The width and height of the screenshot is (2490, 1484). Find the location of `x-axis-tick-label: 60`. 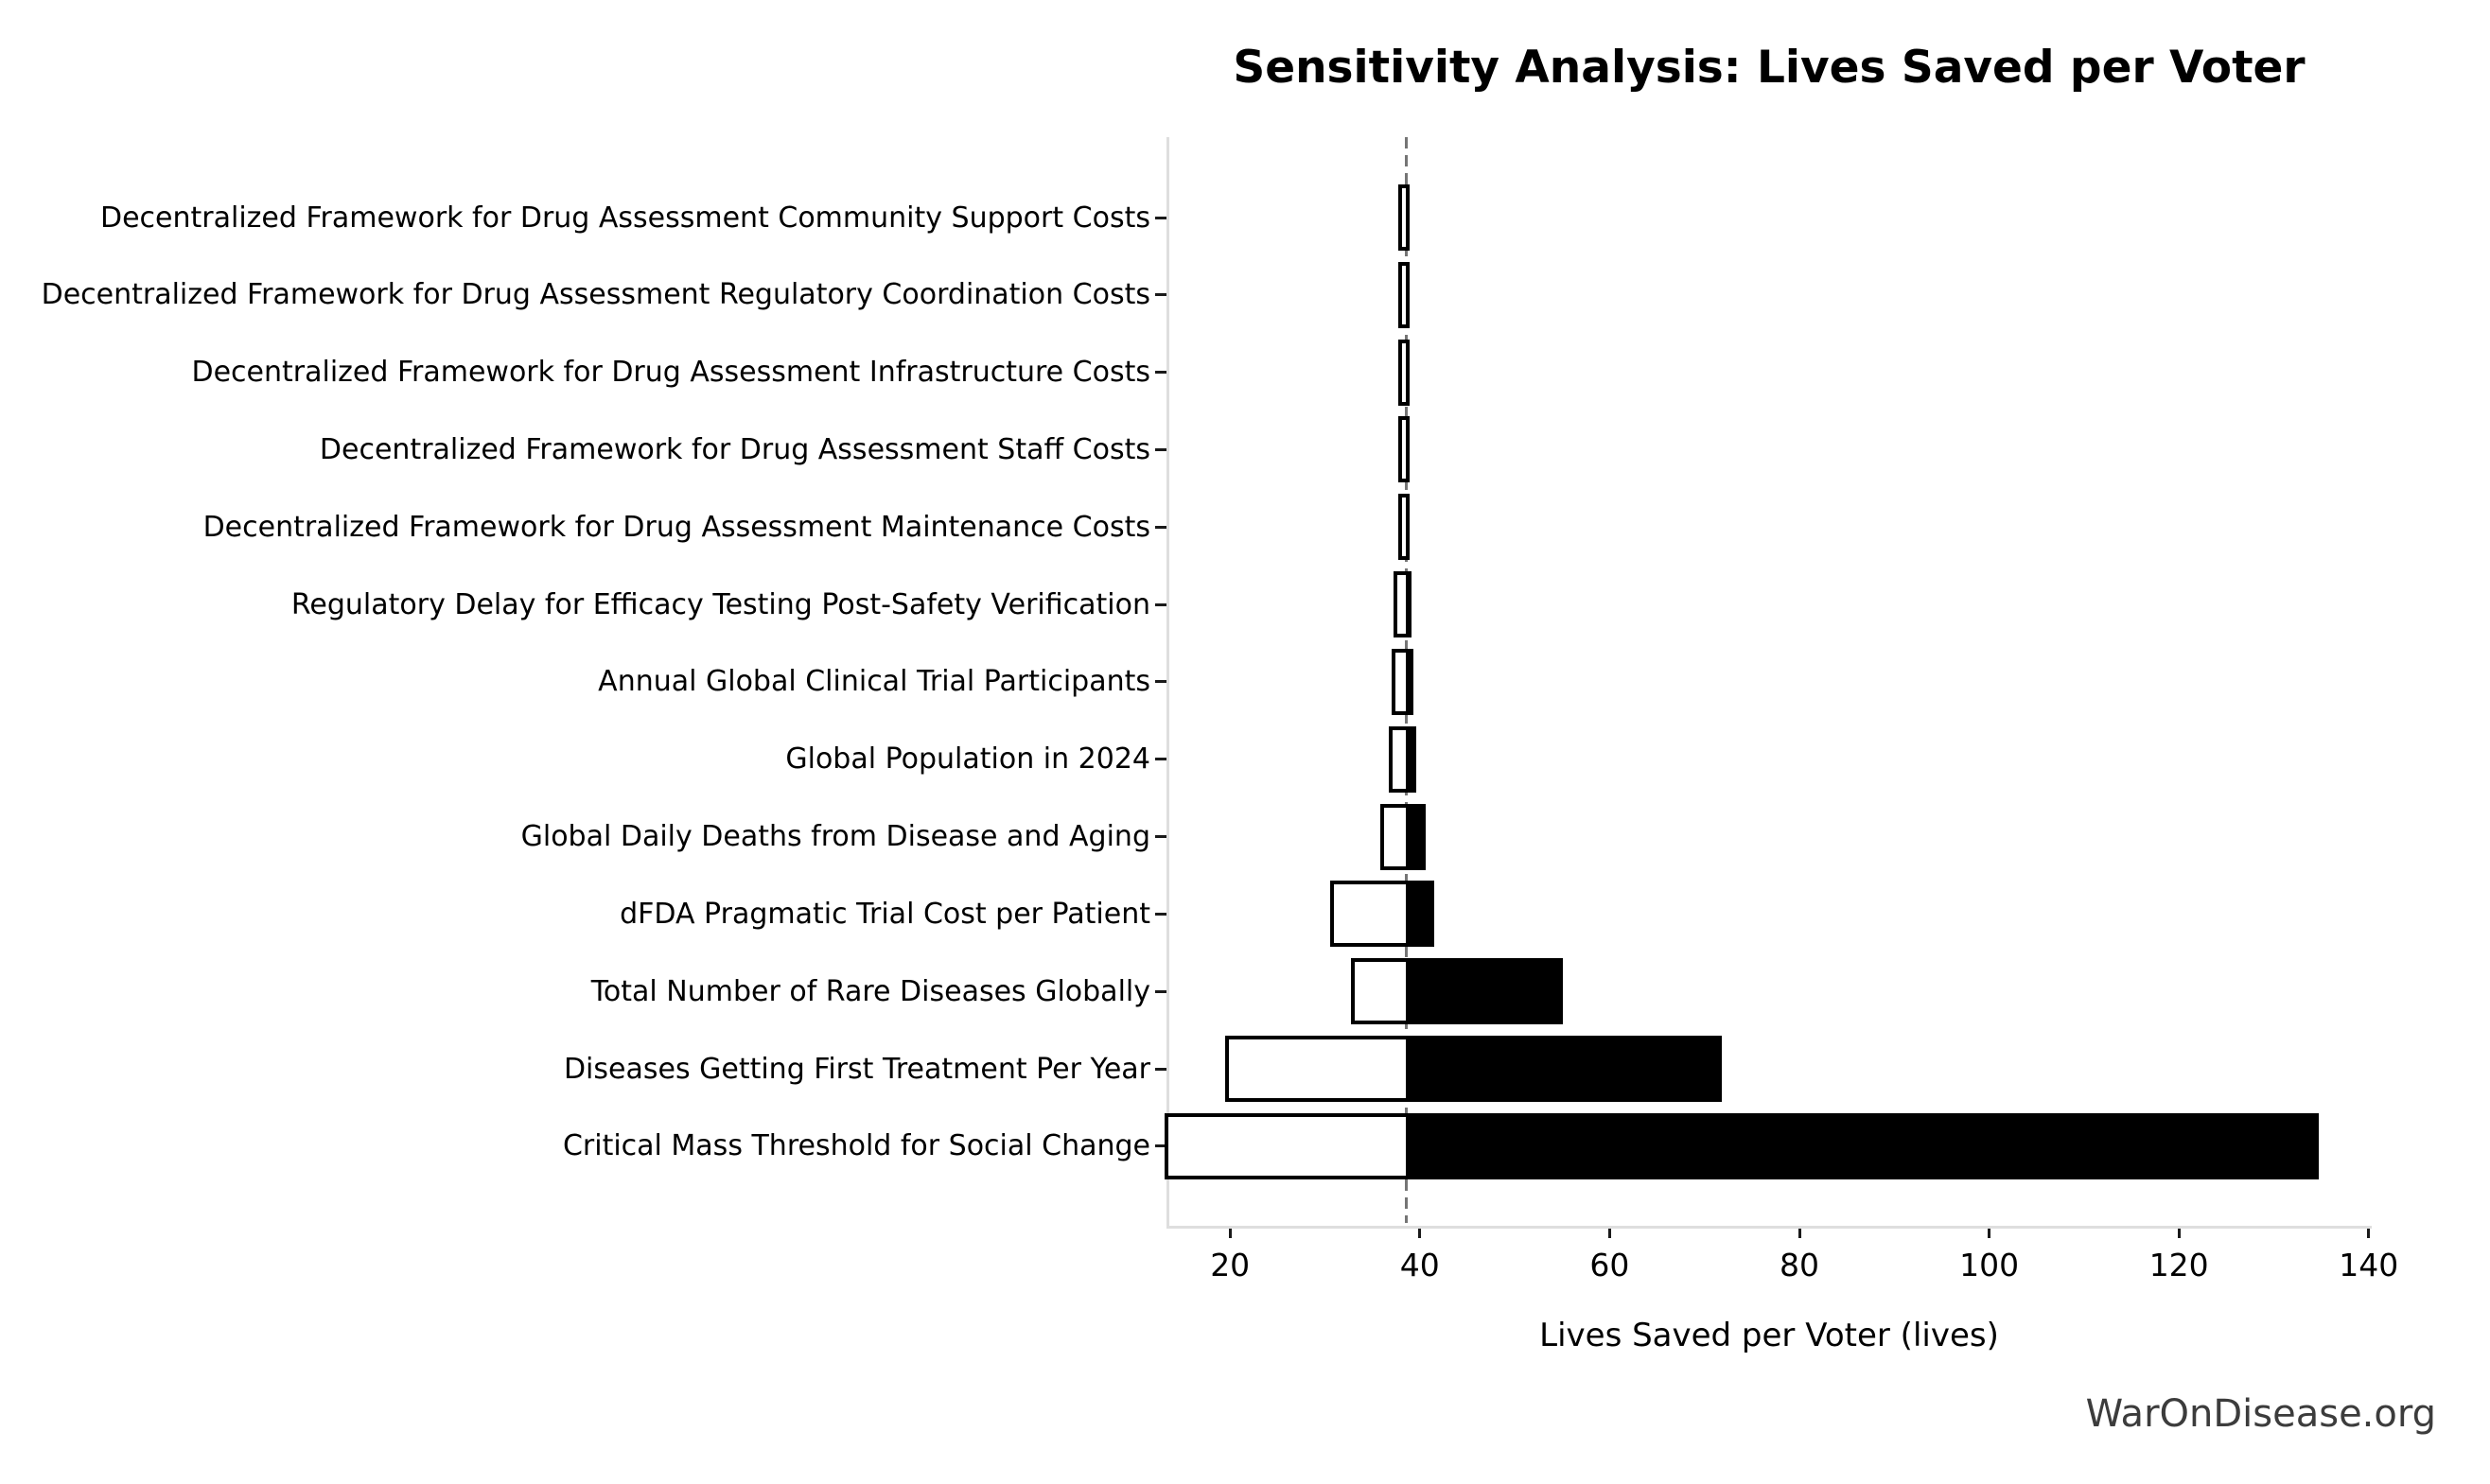

x-axis-tick-label: 60 is located at coordinates (1609, 1265).